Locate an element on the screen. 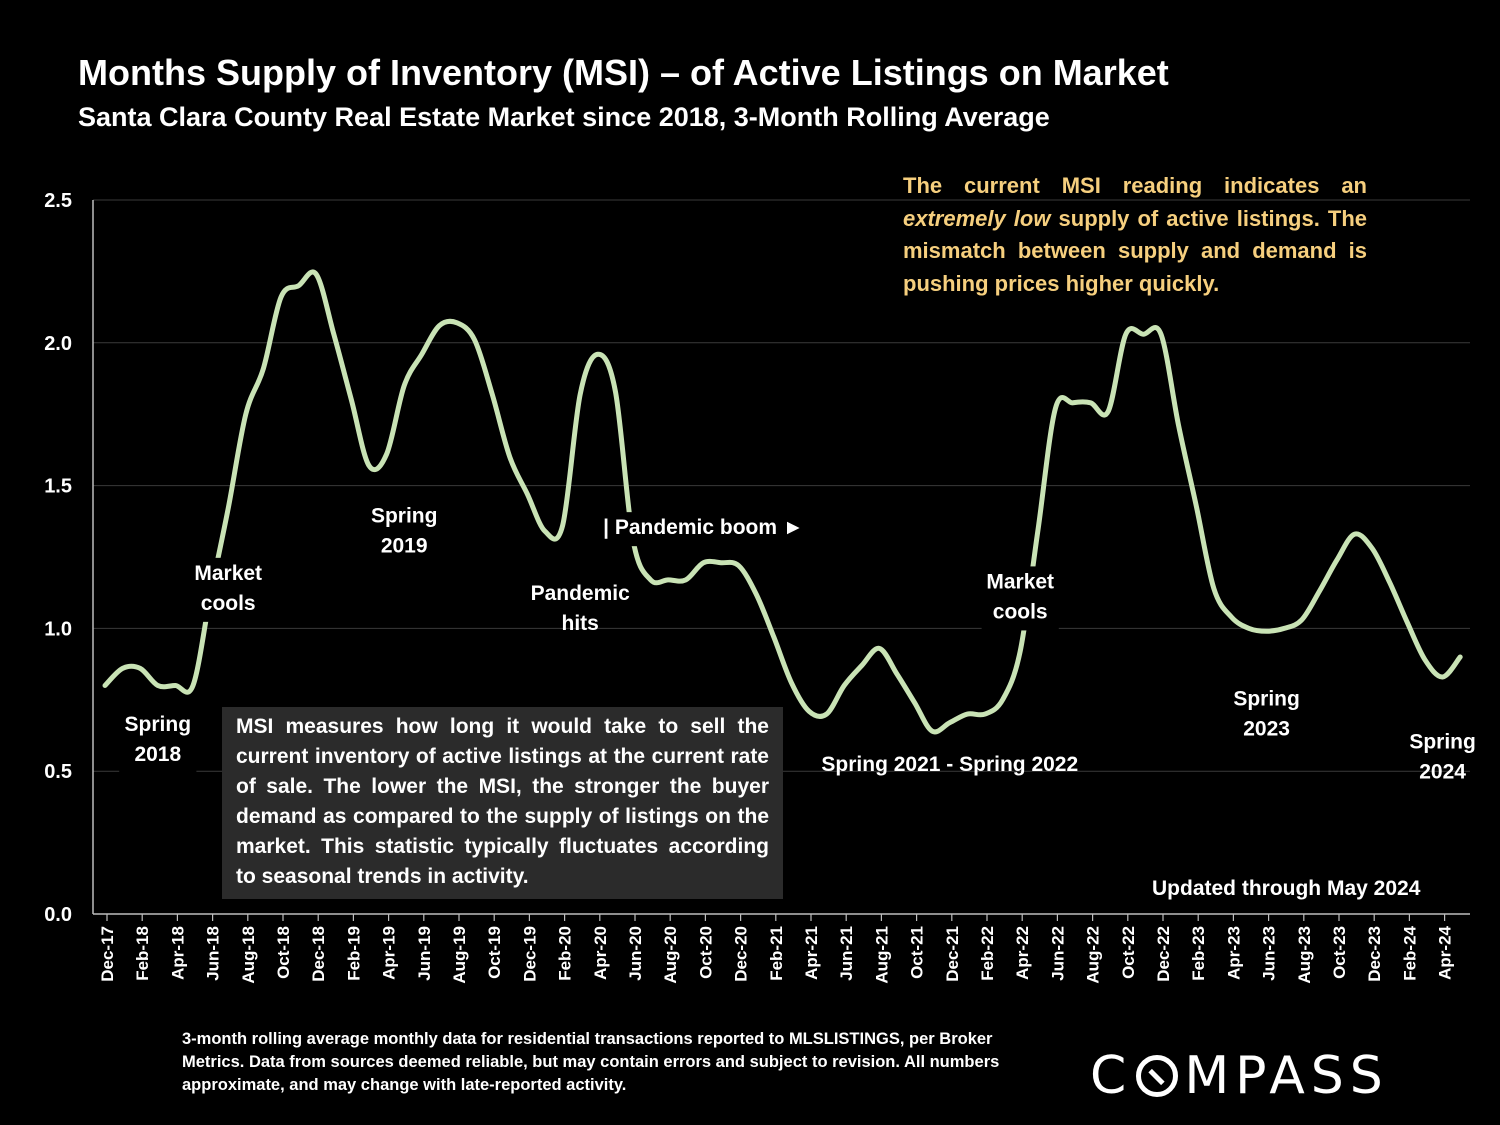  y-tick-label: 0.5 is located at coordinates (58, 772).